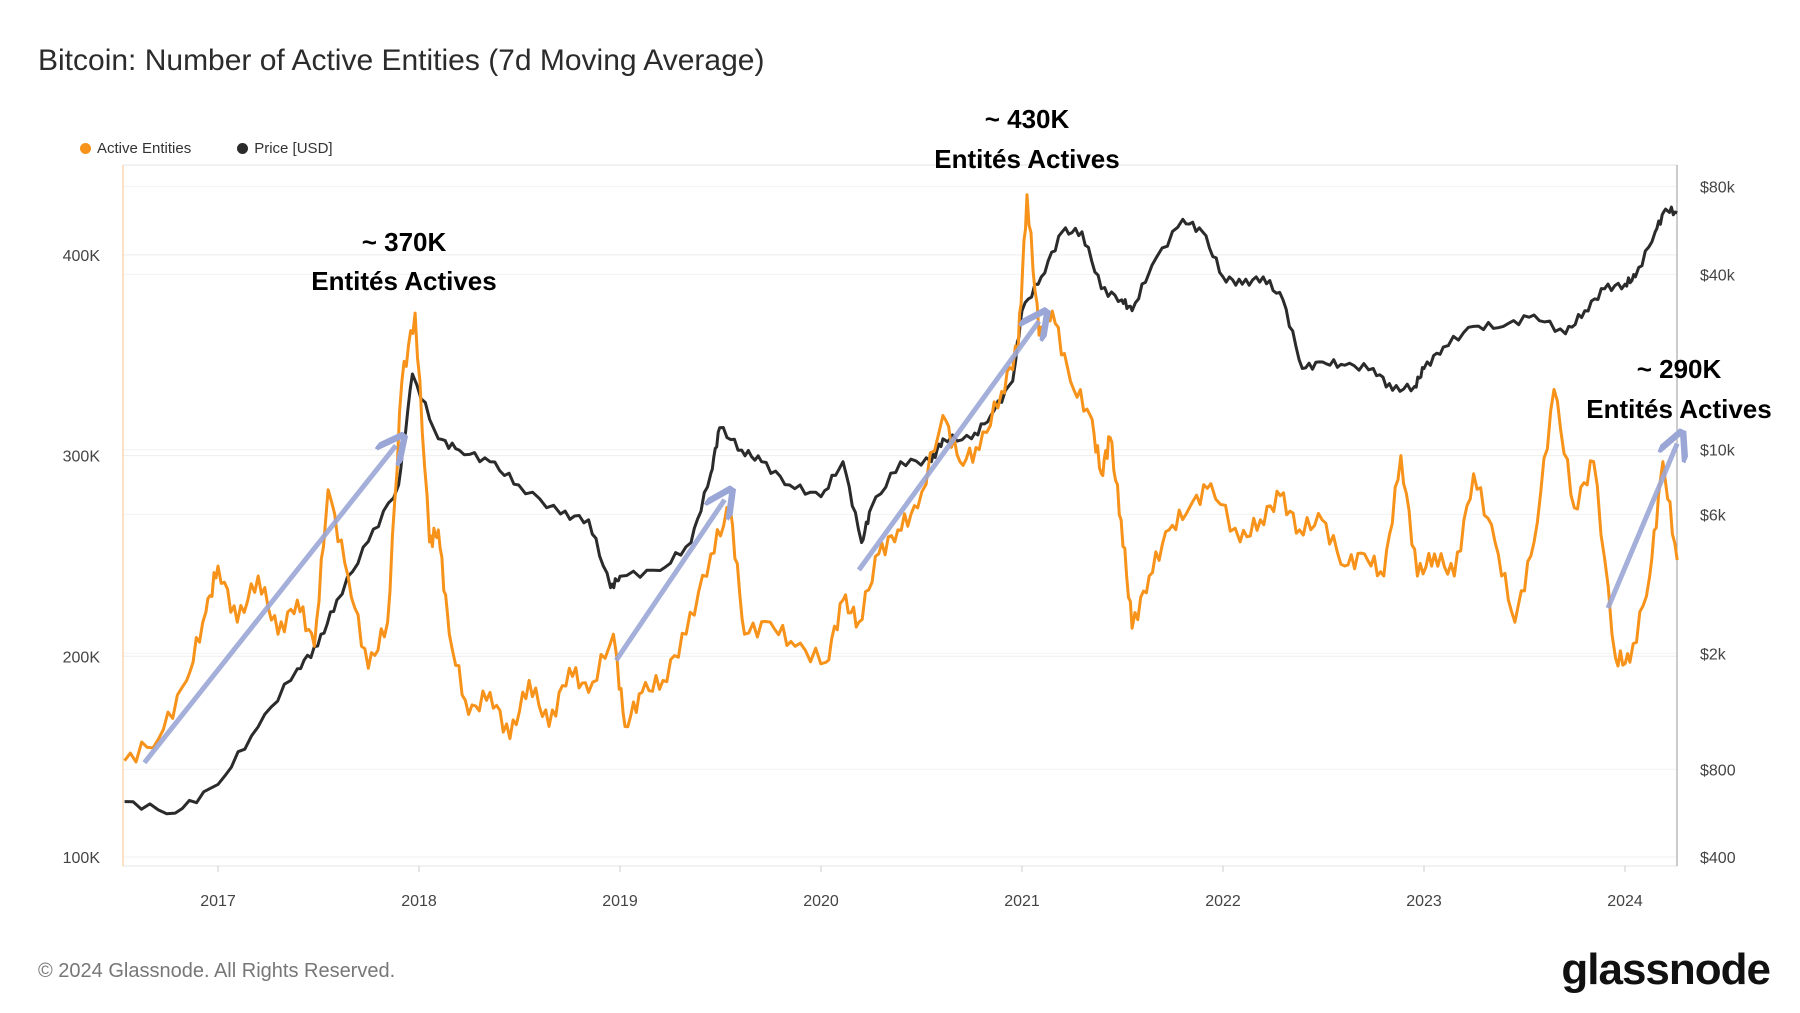  I want to click on legend-item-active-entities: Active Entities, so click(135, 148).